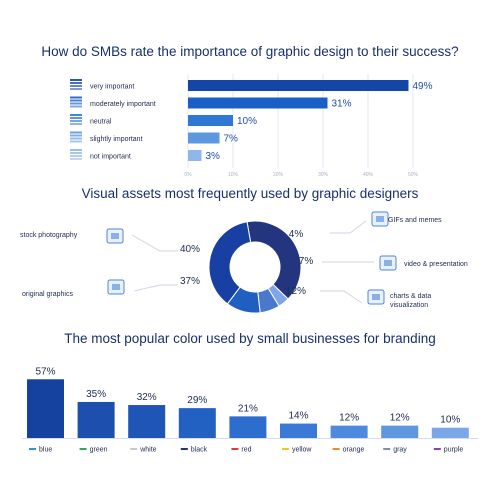 The height and width of the screenshot is (500, 500). What do you see at coordinates (101, 122) in the screenshot?
I see `category-label: neutral` at bounding box center [101, 122].